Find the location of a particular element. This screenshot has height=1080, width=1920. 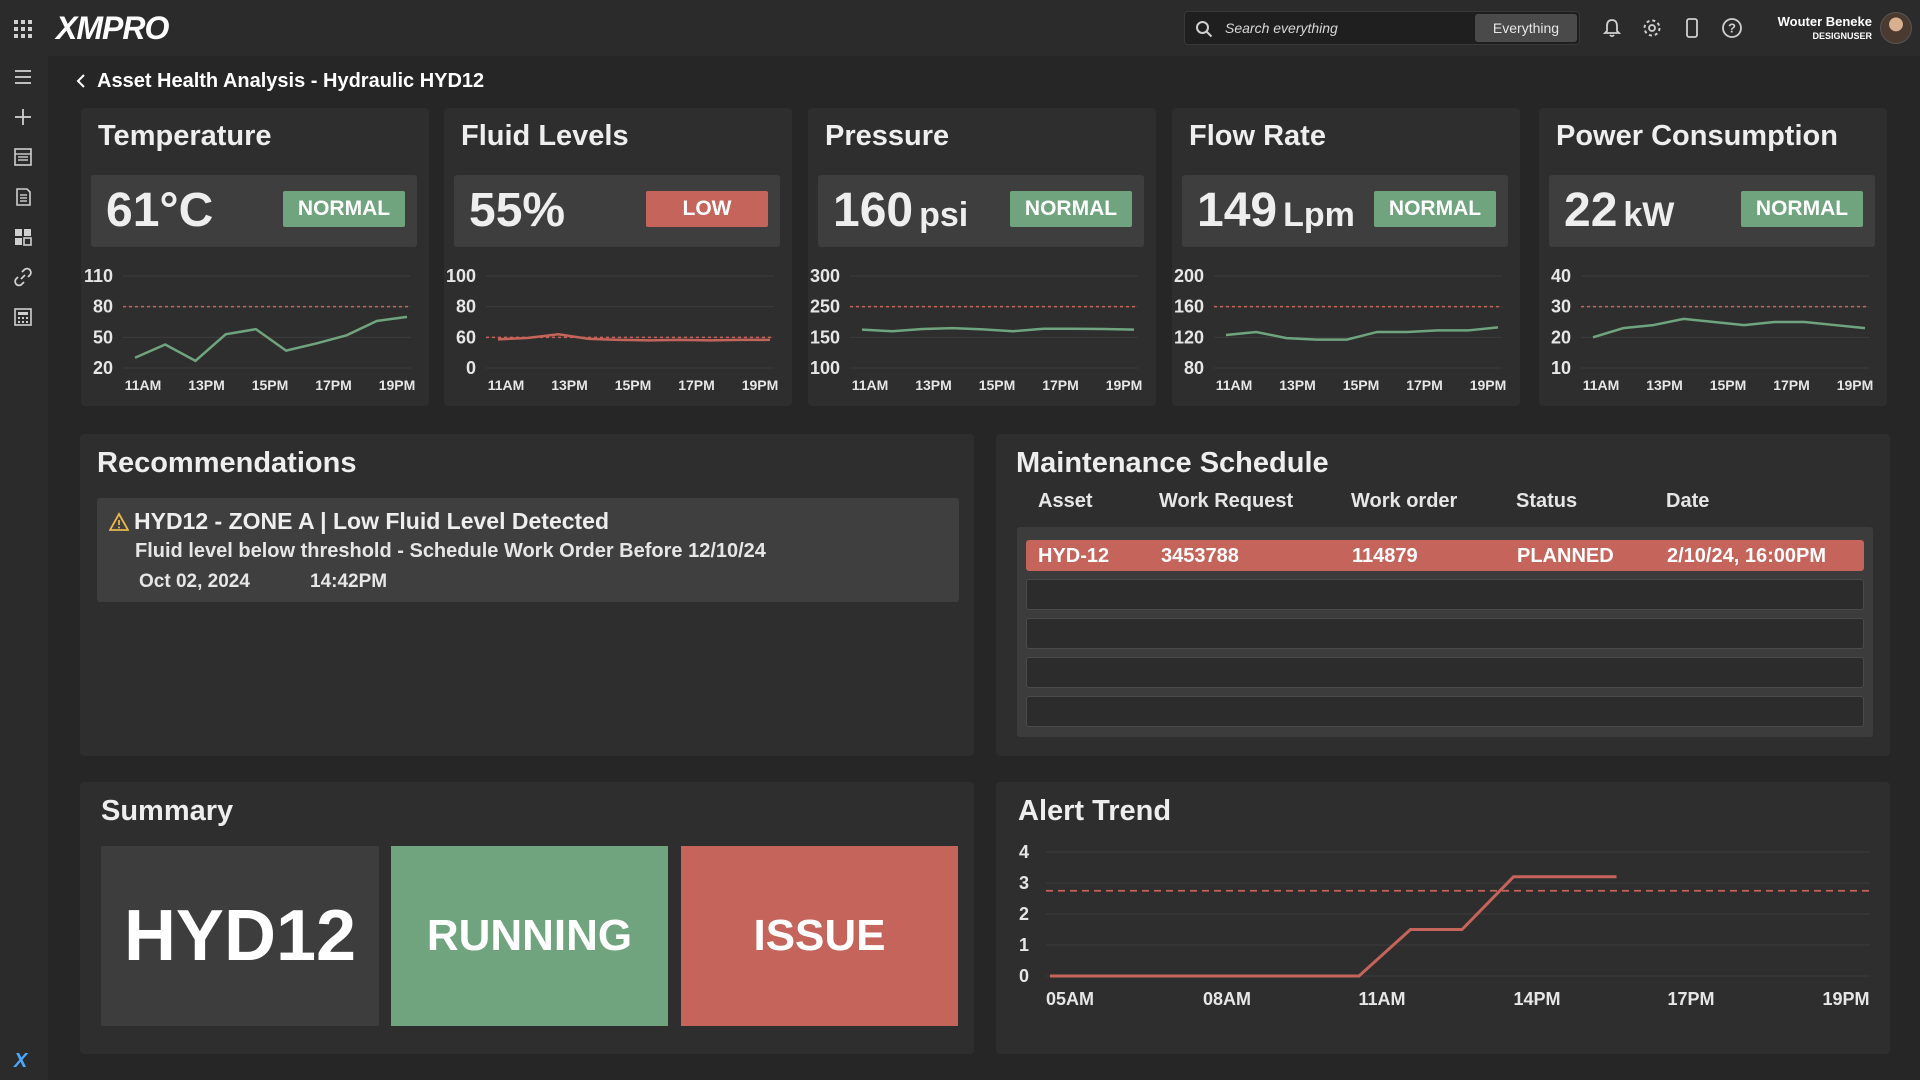

y-tick-label: 2 is located at coordinates (1024, 914).